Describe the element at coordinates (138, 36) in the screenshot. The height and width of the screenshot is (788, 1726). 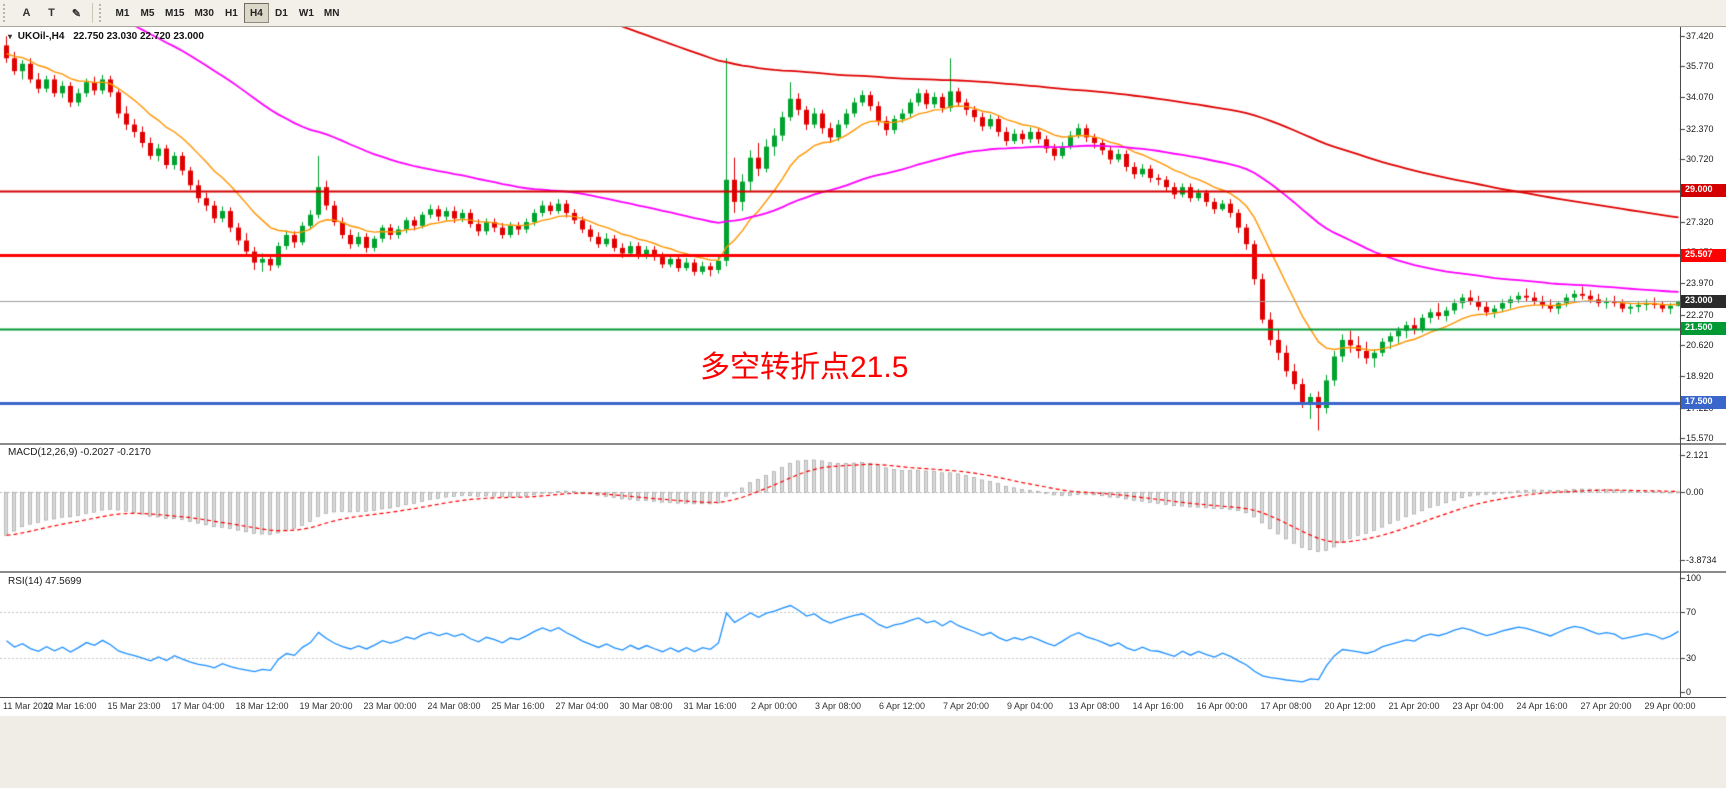
I see `ohlc-values: 22.750 23.030 22.720 23.000` at that location.